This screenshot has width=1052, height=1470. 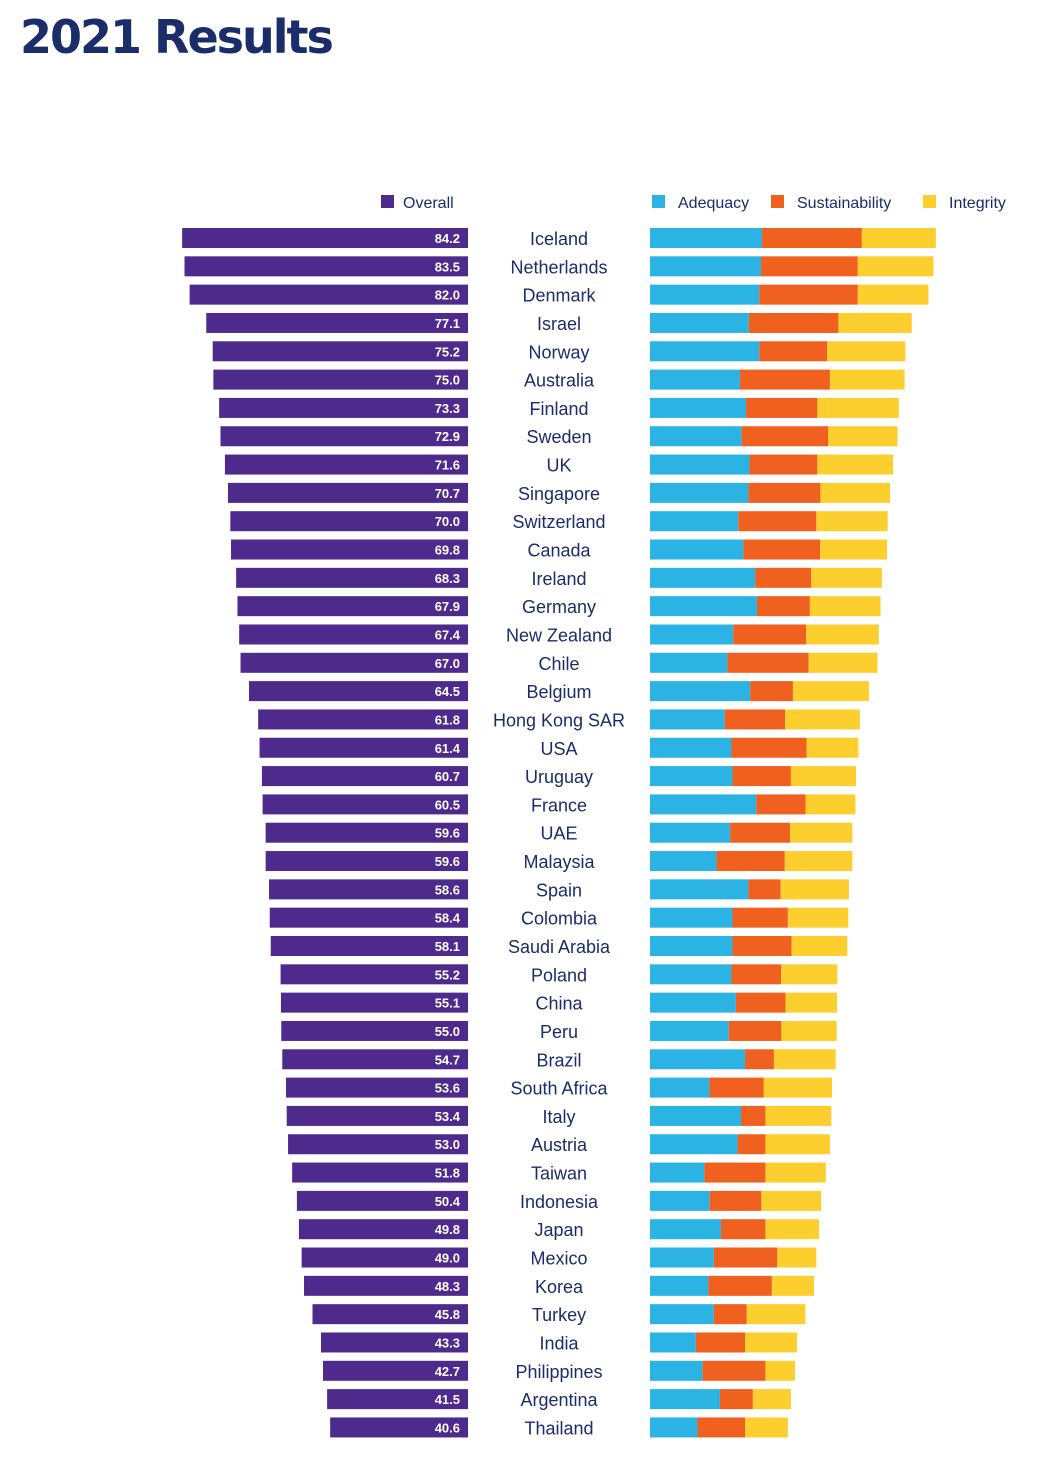 What do you see at coordinates (447, 1229) in the screenshot?
I see `overall-value-japan: 49.8` at bounding box center [447, 1229].